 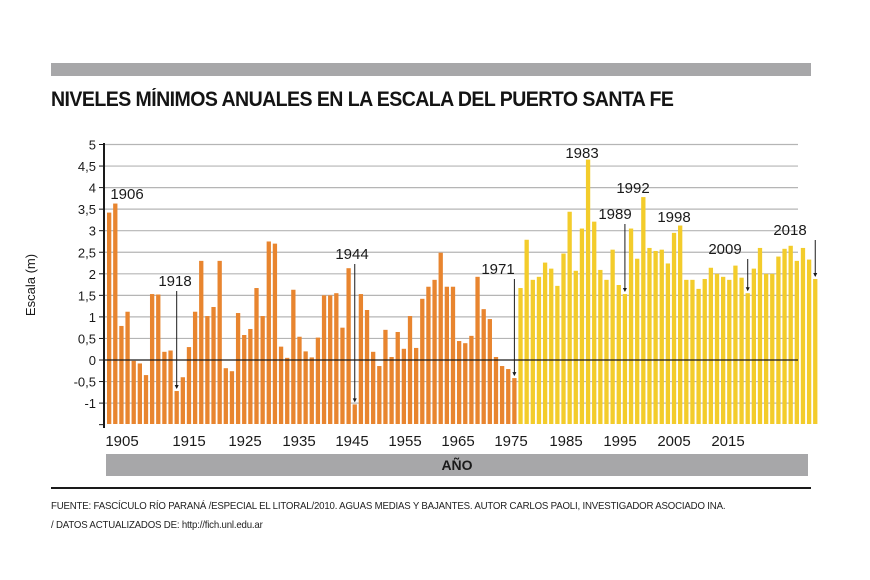 What do you see at coordinates (496, 390) in the screenshot?
I see `bar-1968` at bounding box center [496, 390].